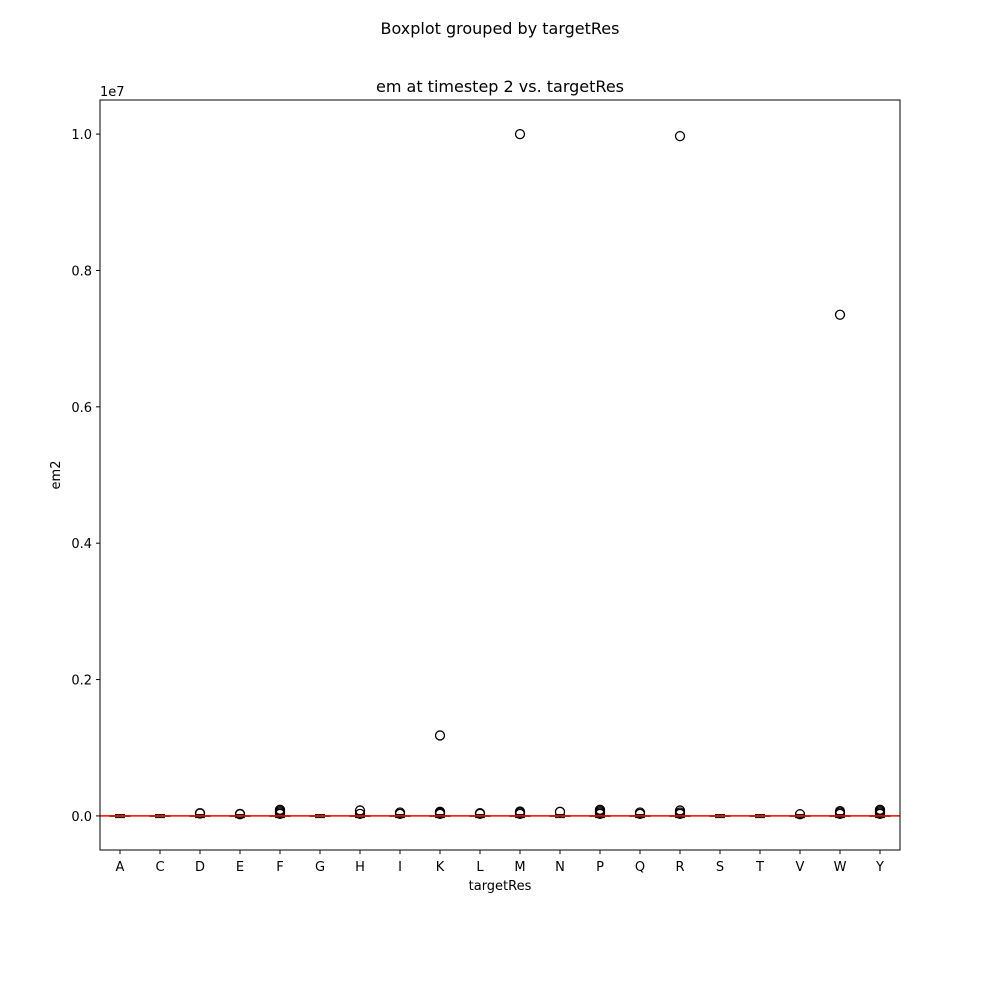 The width and height of the screenshot is (1000, 1004). Describe the element at coordinates (81, 271) in the screenshot. I see `y-tick-label: 0.8` at that location.